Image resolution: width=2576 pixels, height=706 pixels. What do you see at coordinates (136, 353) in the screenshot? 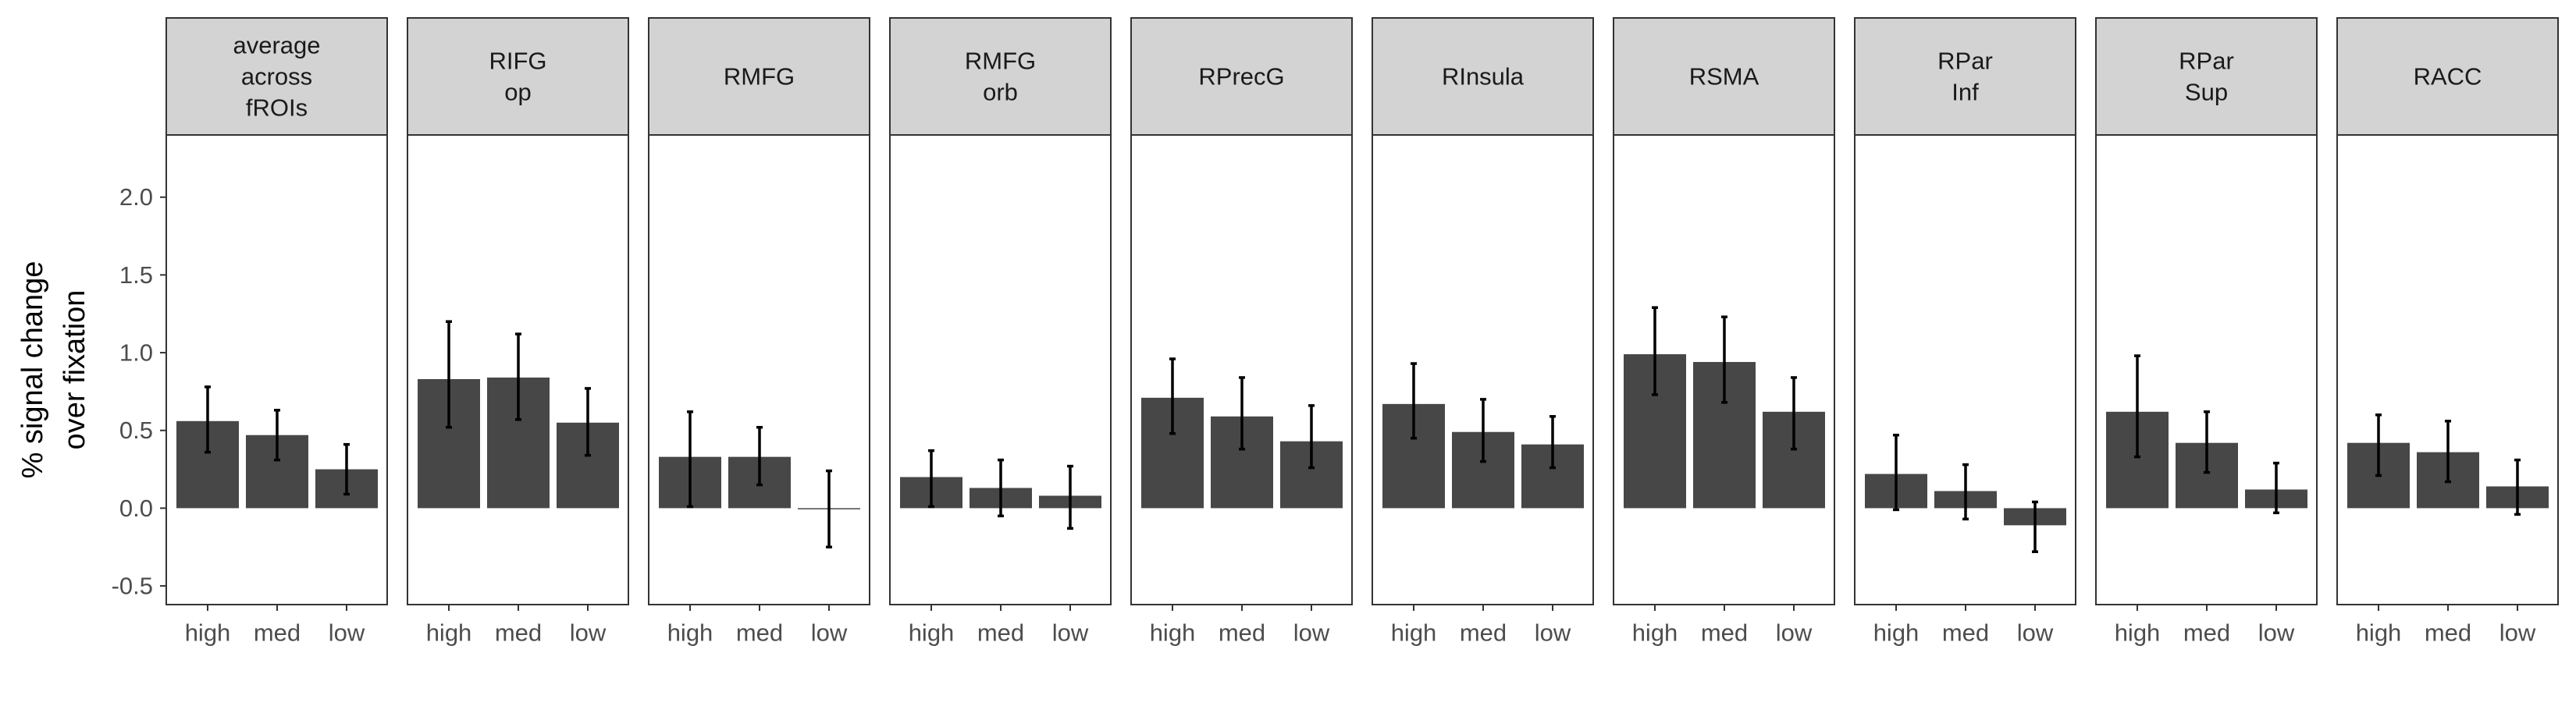
I see `y-tick-label: 1.0` at bounding box center [136, 353].